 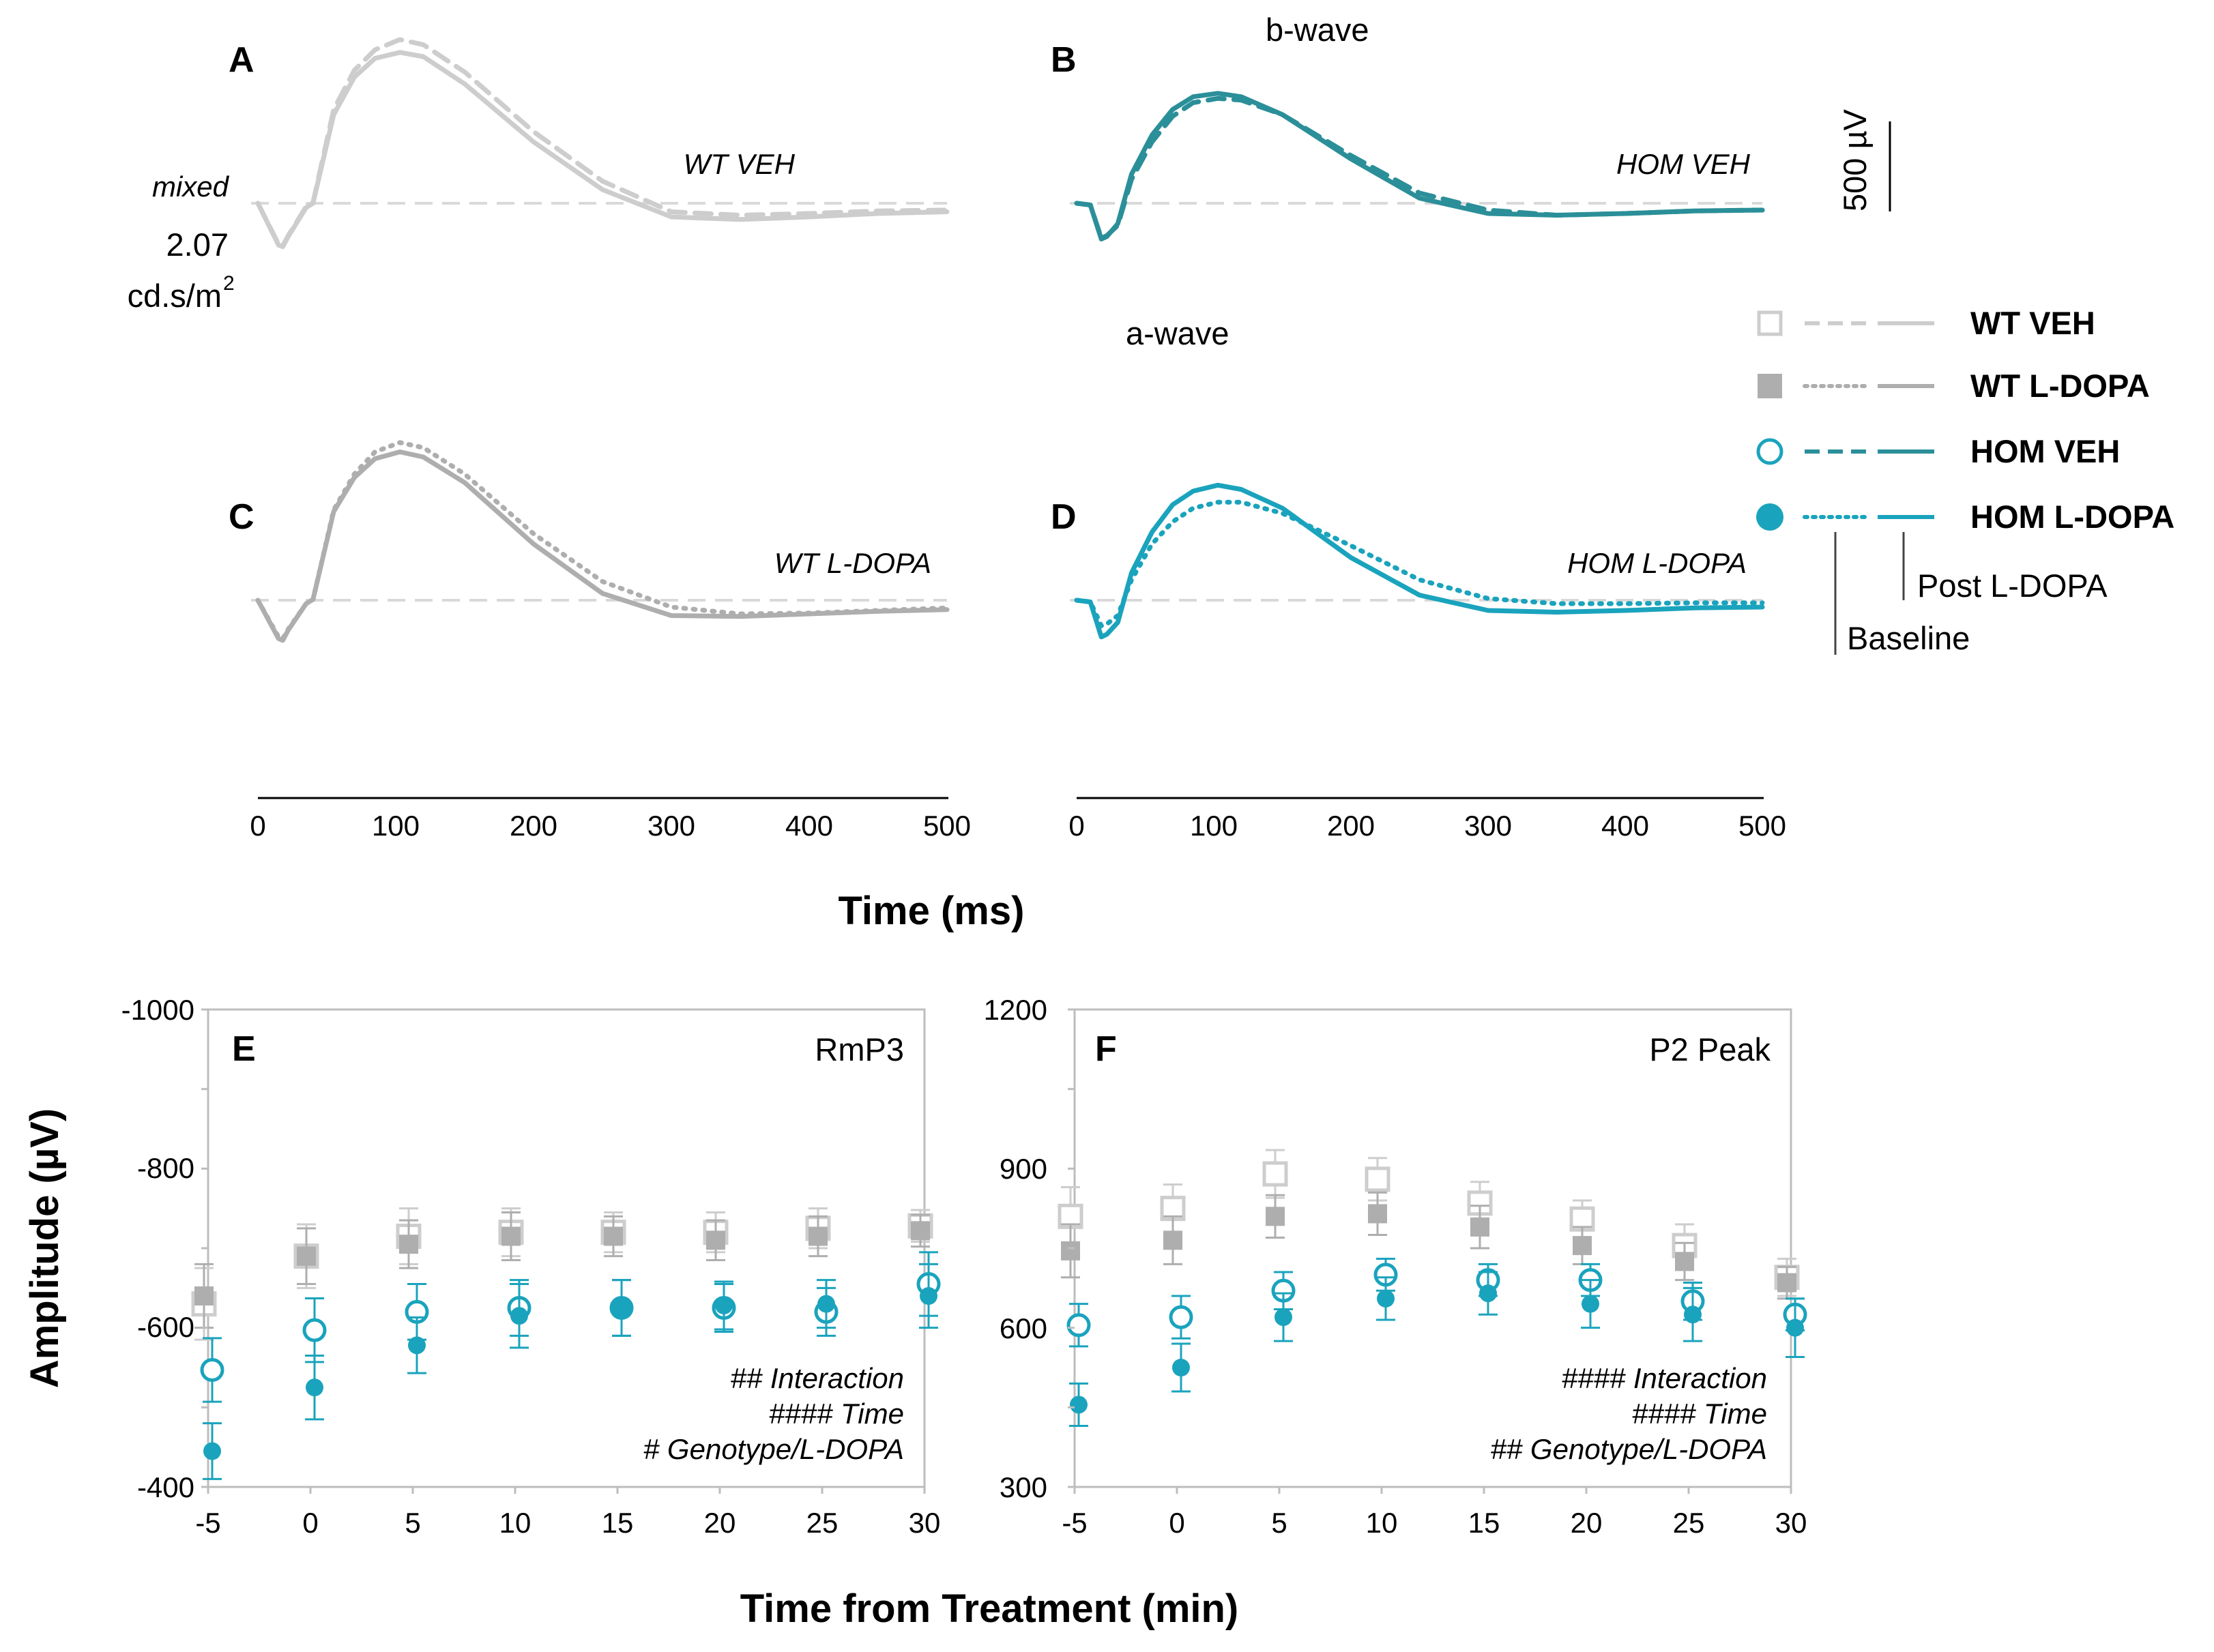 I want to click on legend-post-label: Post L-DOPA, so click(x=2012, y=585).